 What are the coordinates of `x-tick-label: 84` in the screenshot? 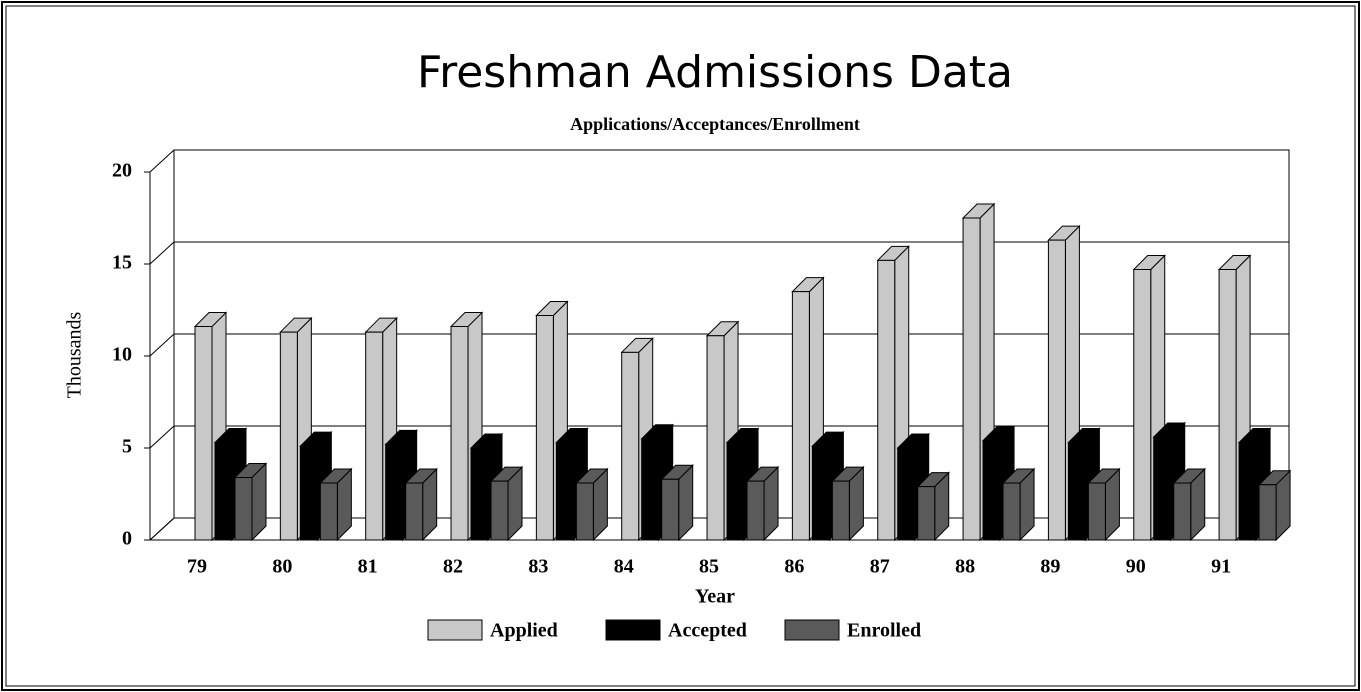 It's located at (624, 567).